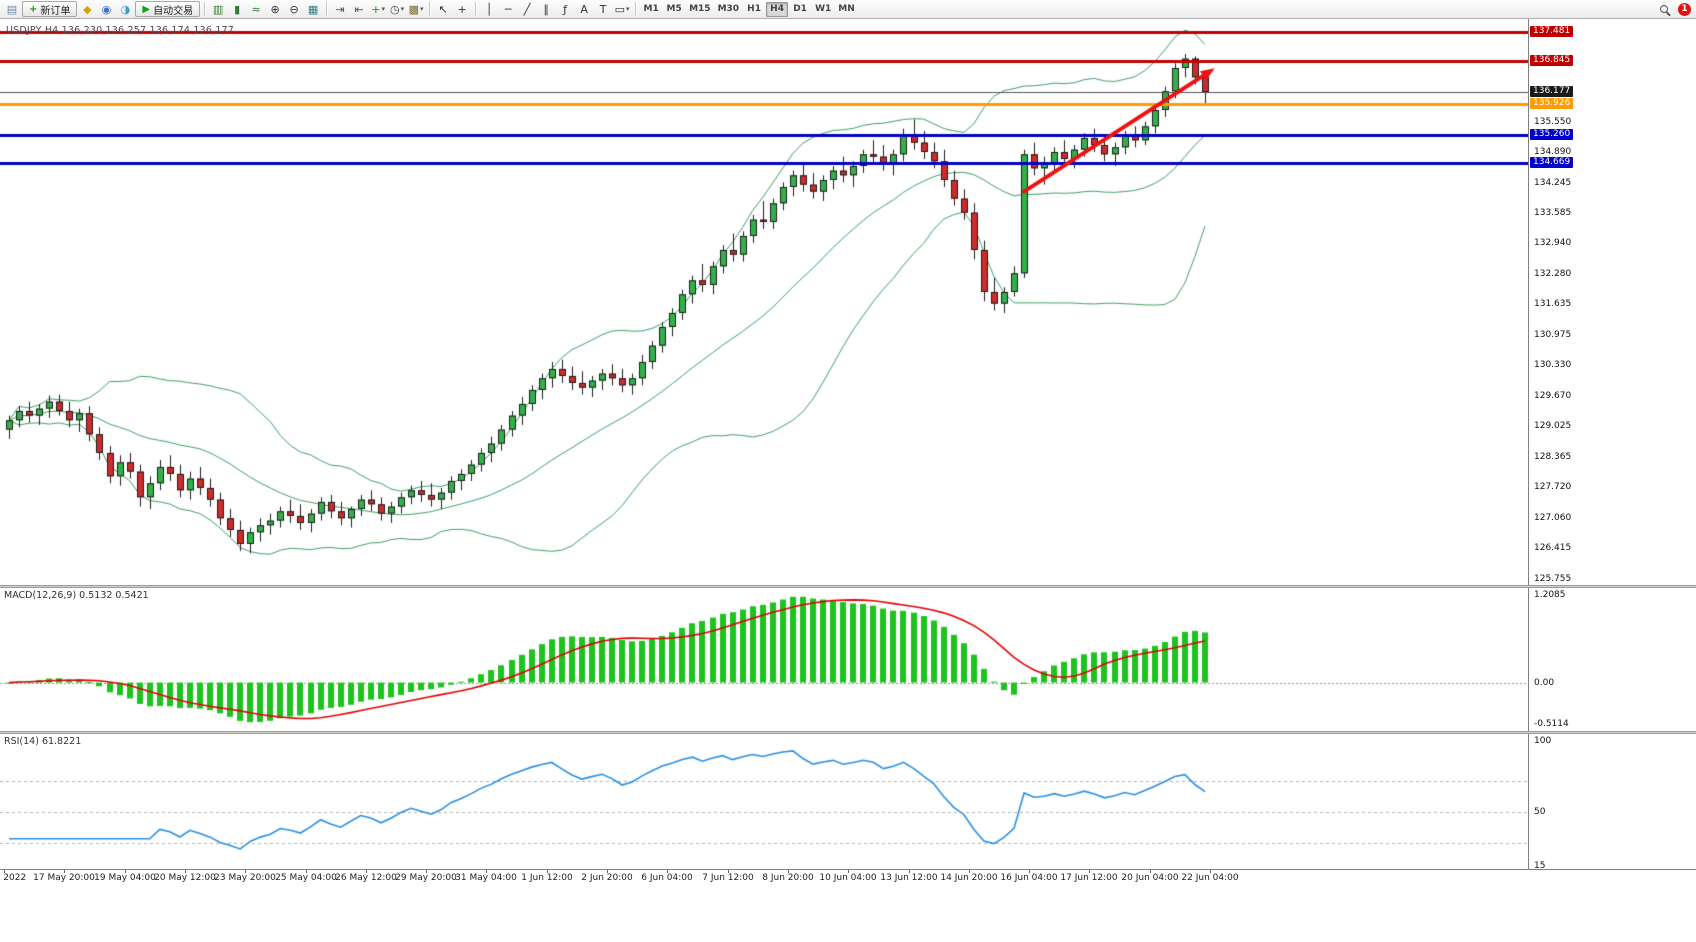 The height and width of the screenshot is (942, 1696). I want to click on data-window-icon: ◑, so click(125, 9).